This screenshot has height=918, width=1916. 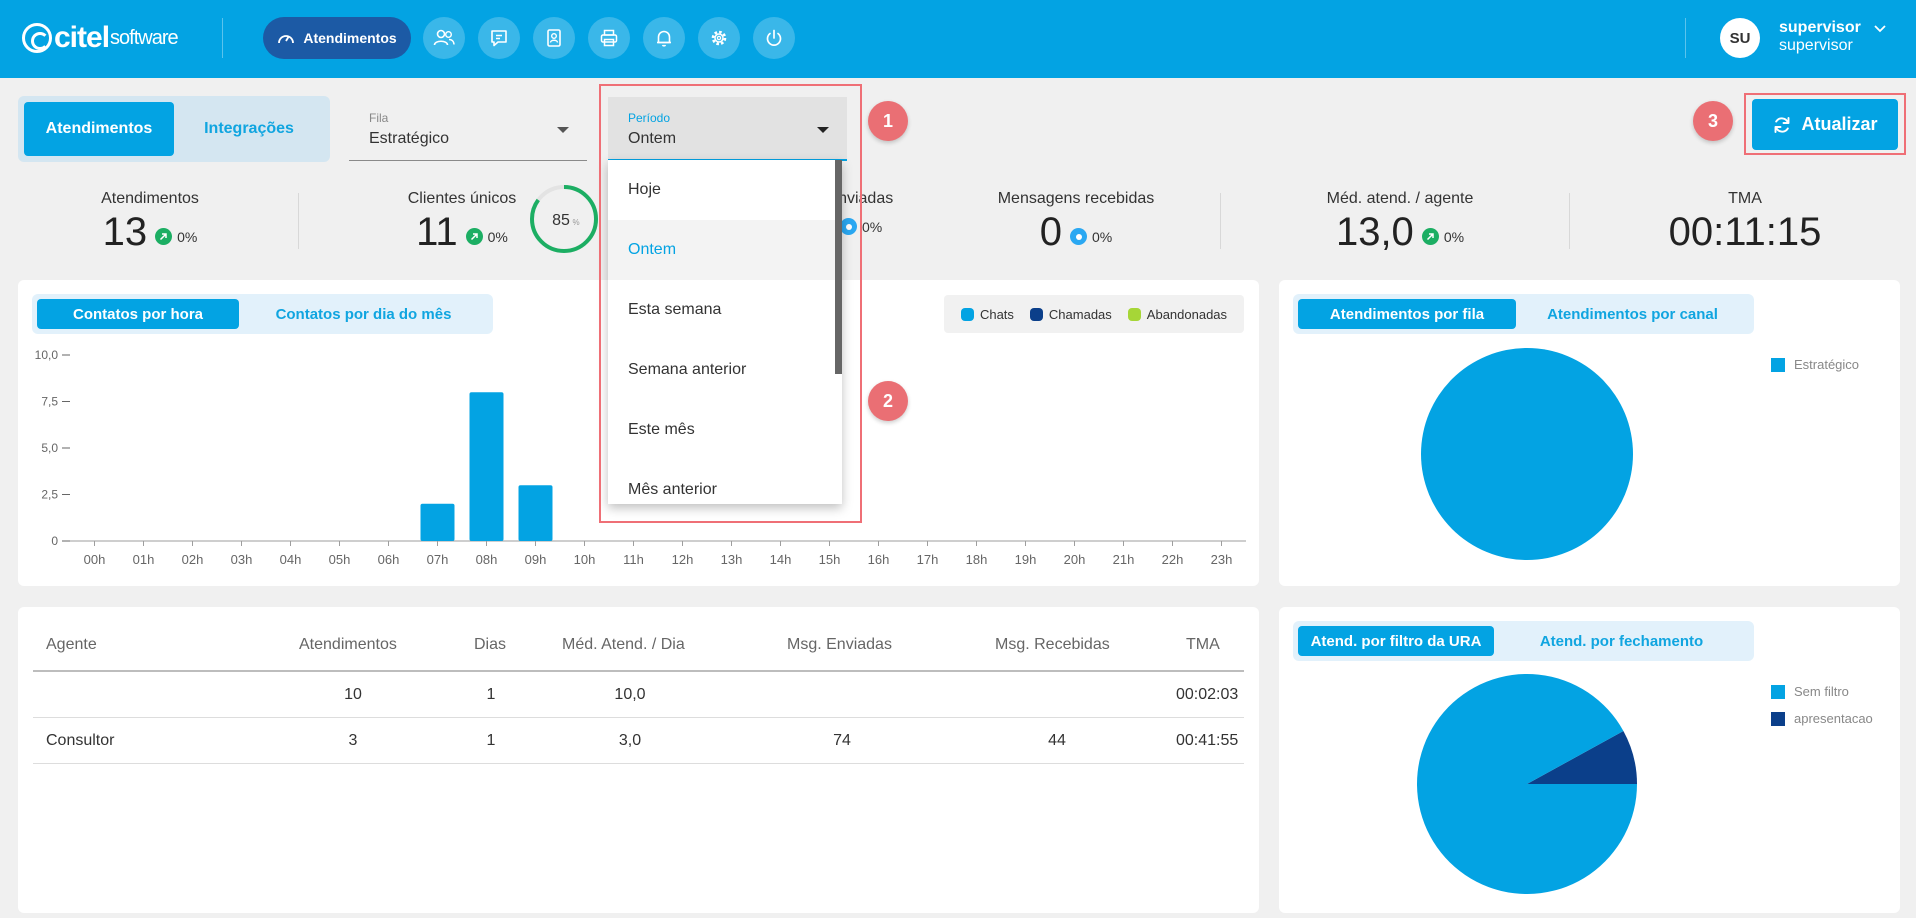 I want to click on nav-atendimentos-label: Atendimentos, so click(x=350, y=38).